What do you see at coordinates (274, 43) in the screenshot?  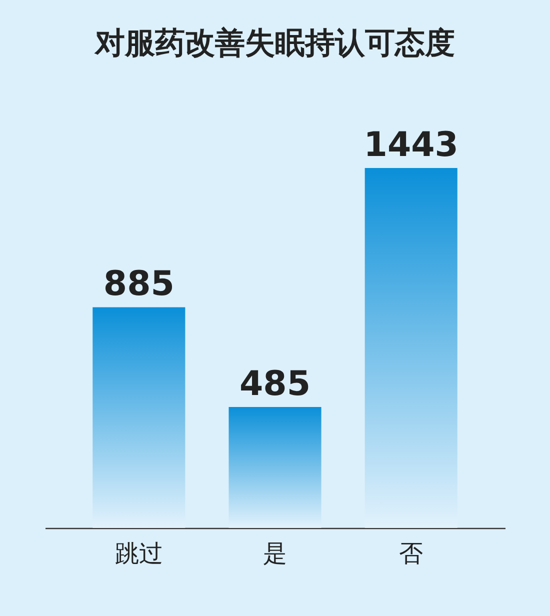 I see `chart-title: 对服药改善失眠持认可态度` at bounding box center [274, 43].